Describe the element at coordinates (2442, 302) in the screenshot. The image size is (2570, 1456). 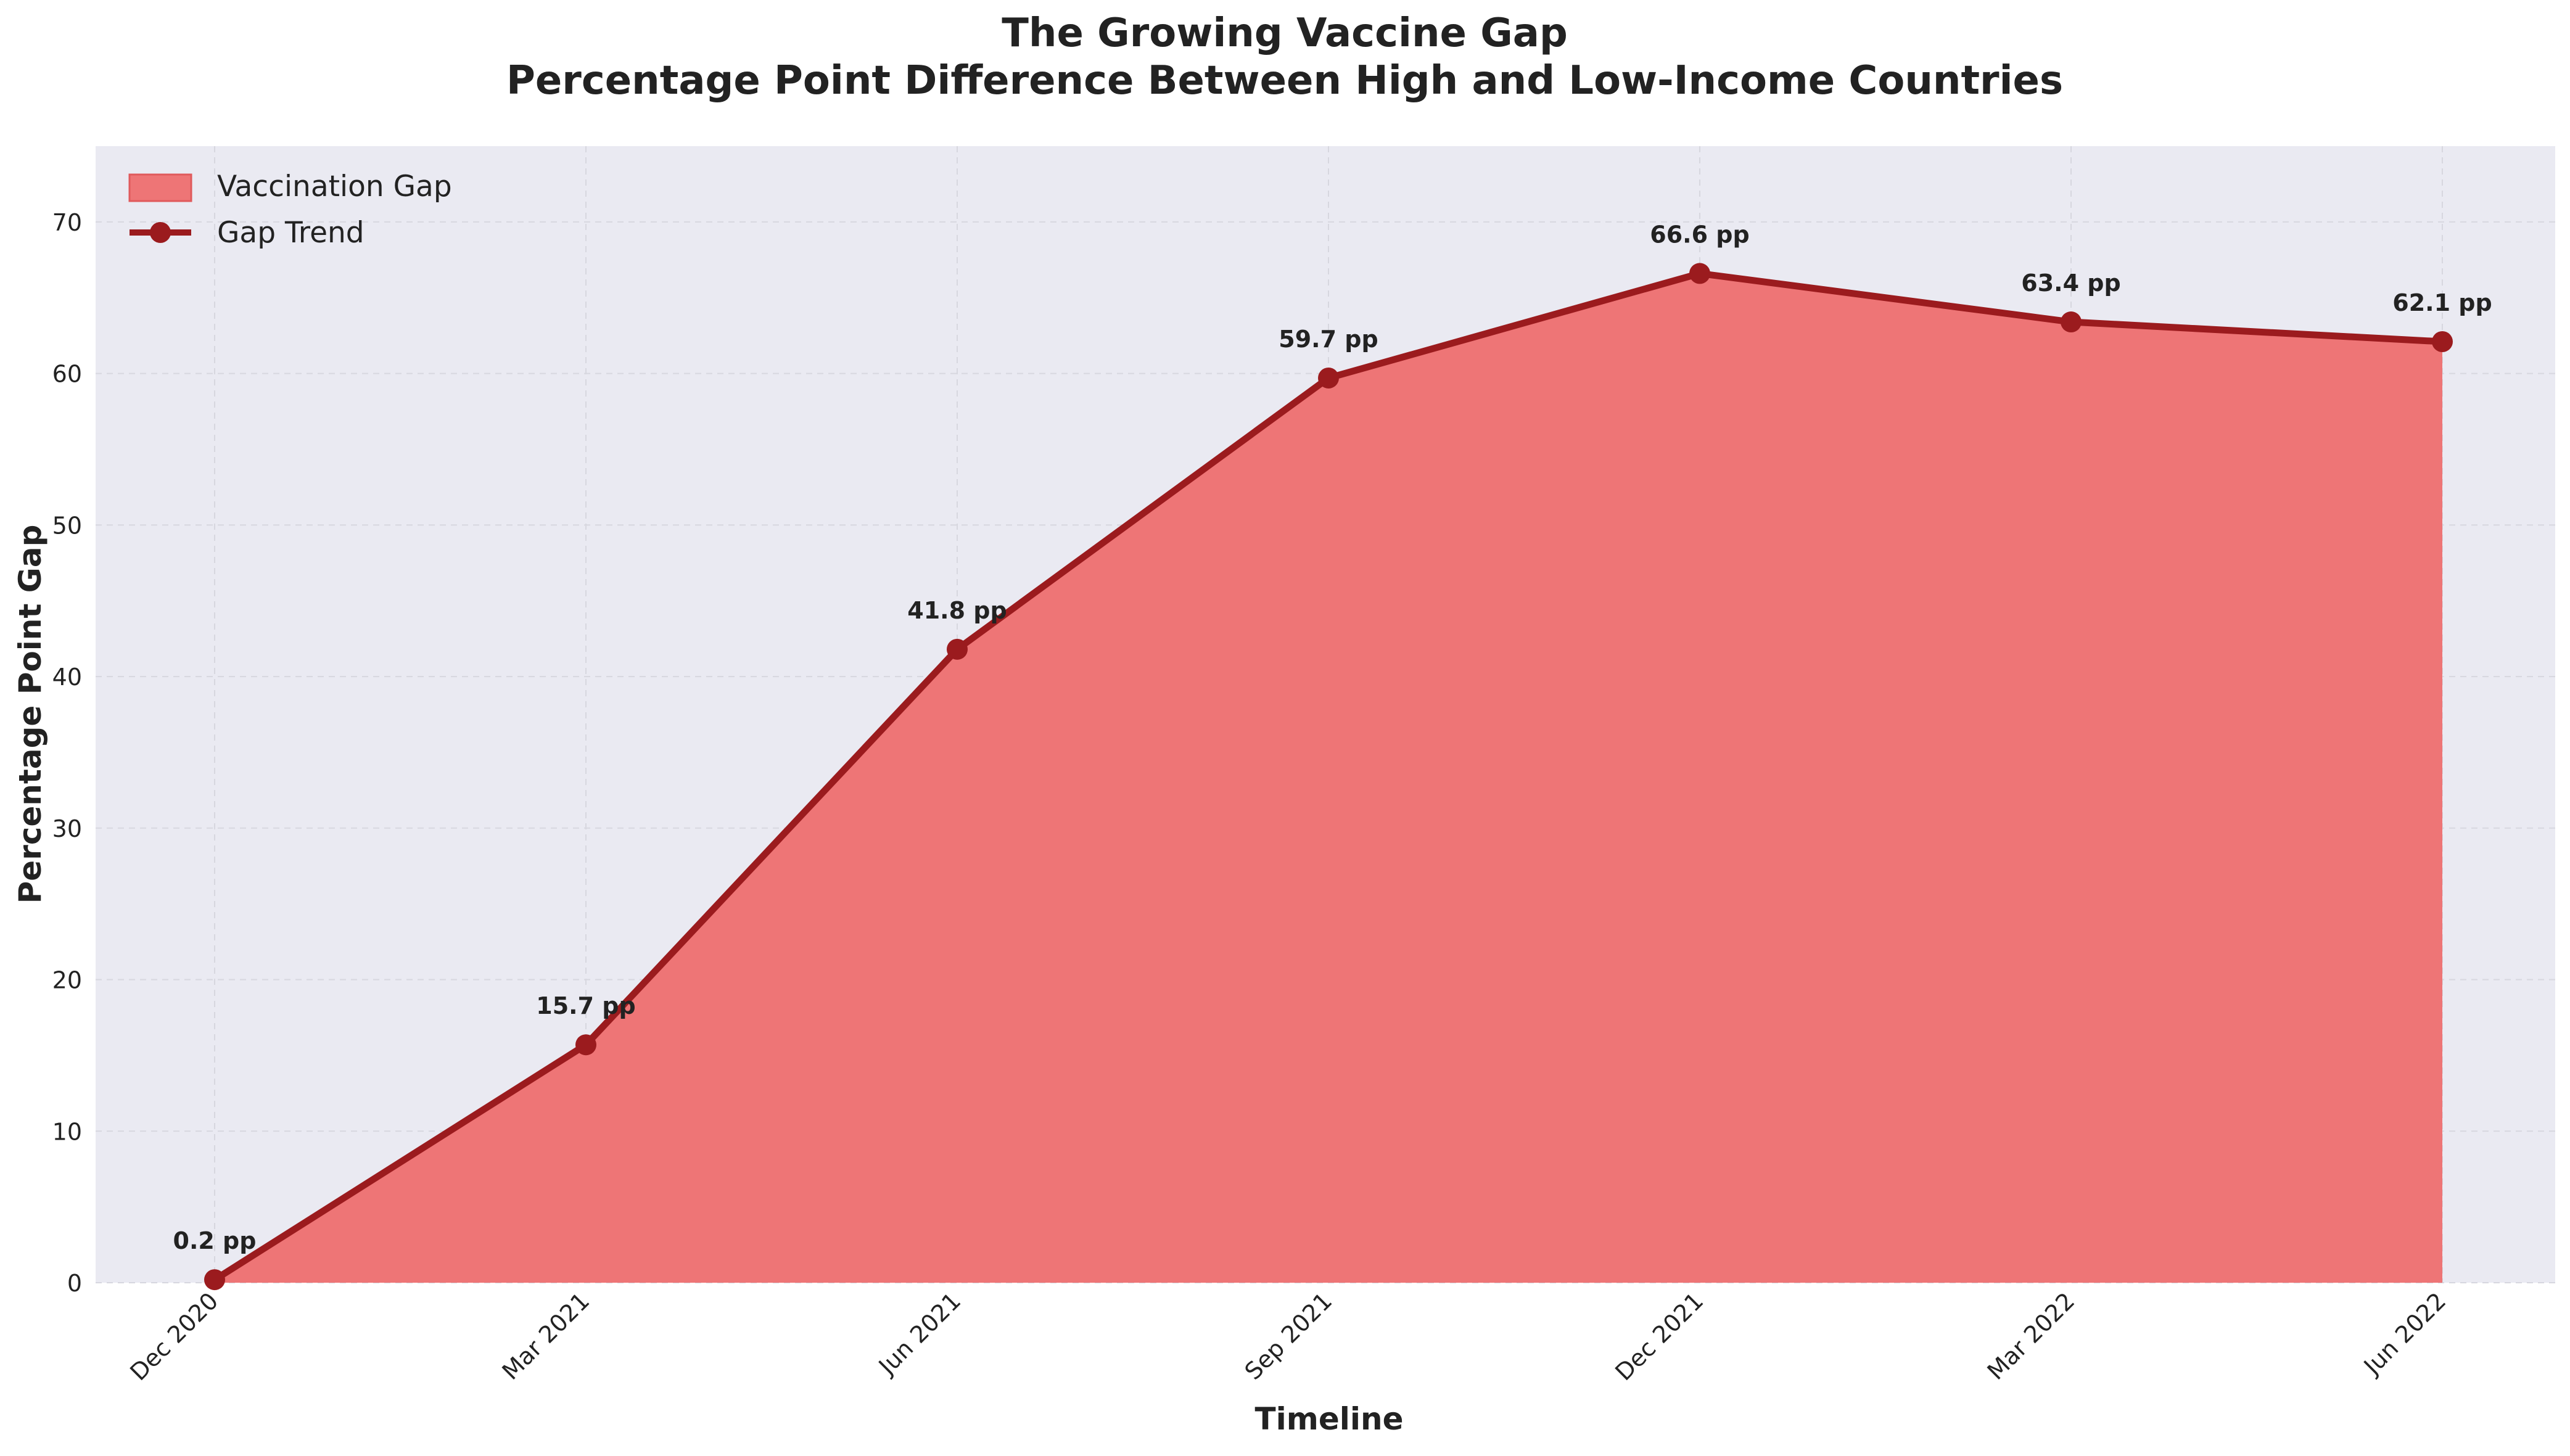
I see `data-label: 62.1 pp` at that location.